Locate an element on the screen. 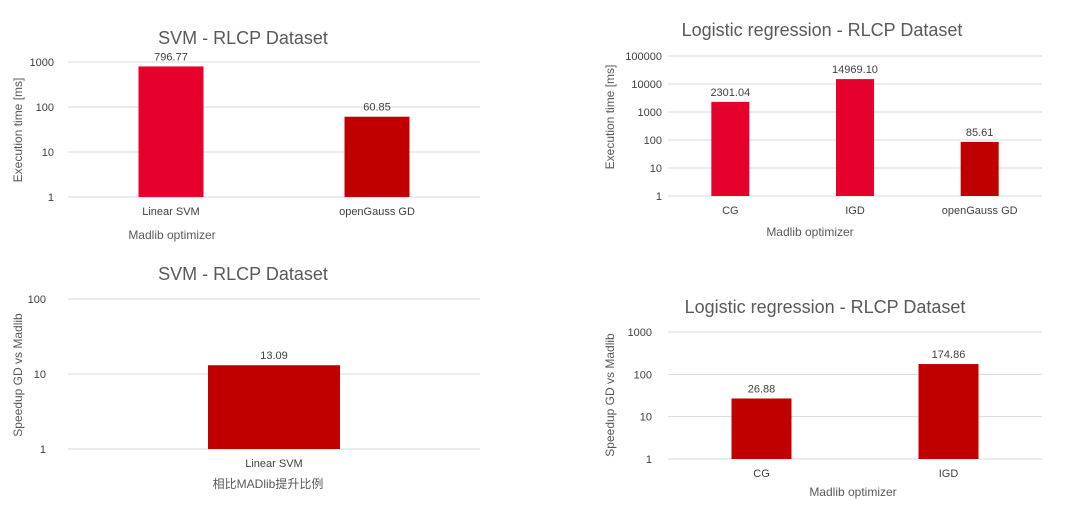 Image resolution: width=1080 pixels, height=508 pixels. data-label: 2301.04 is located at coordinates (730, 93).